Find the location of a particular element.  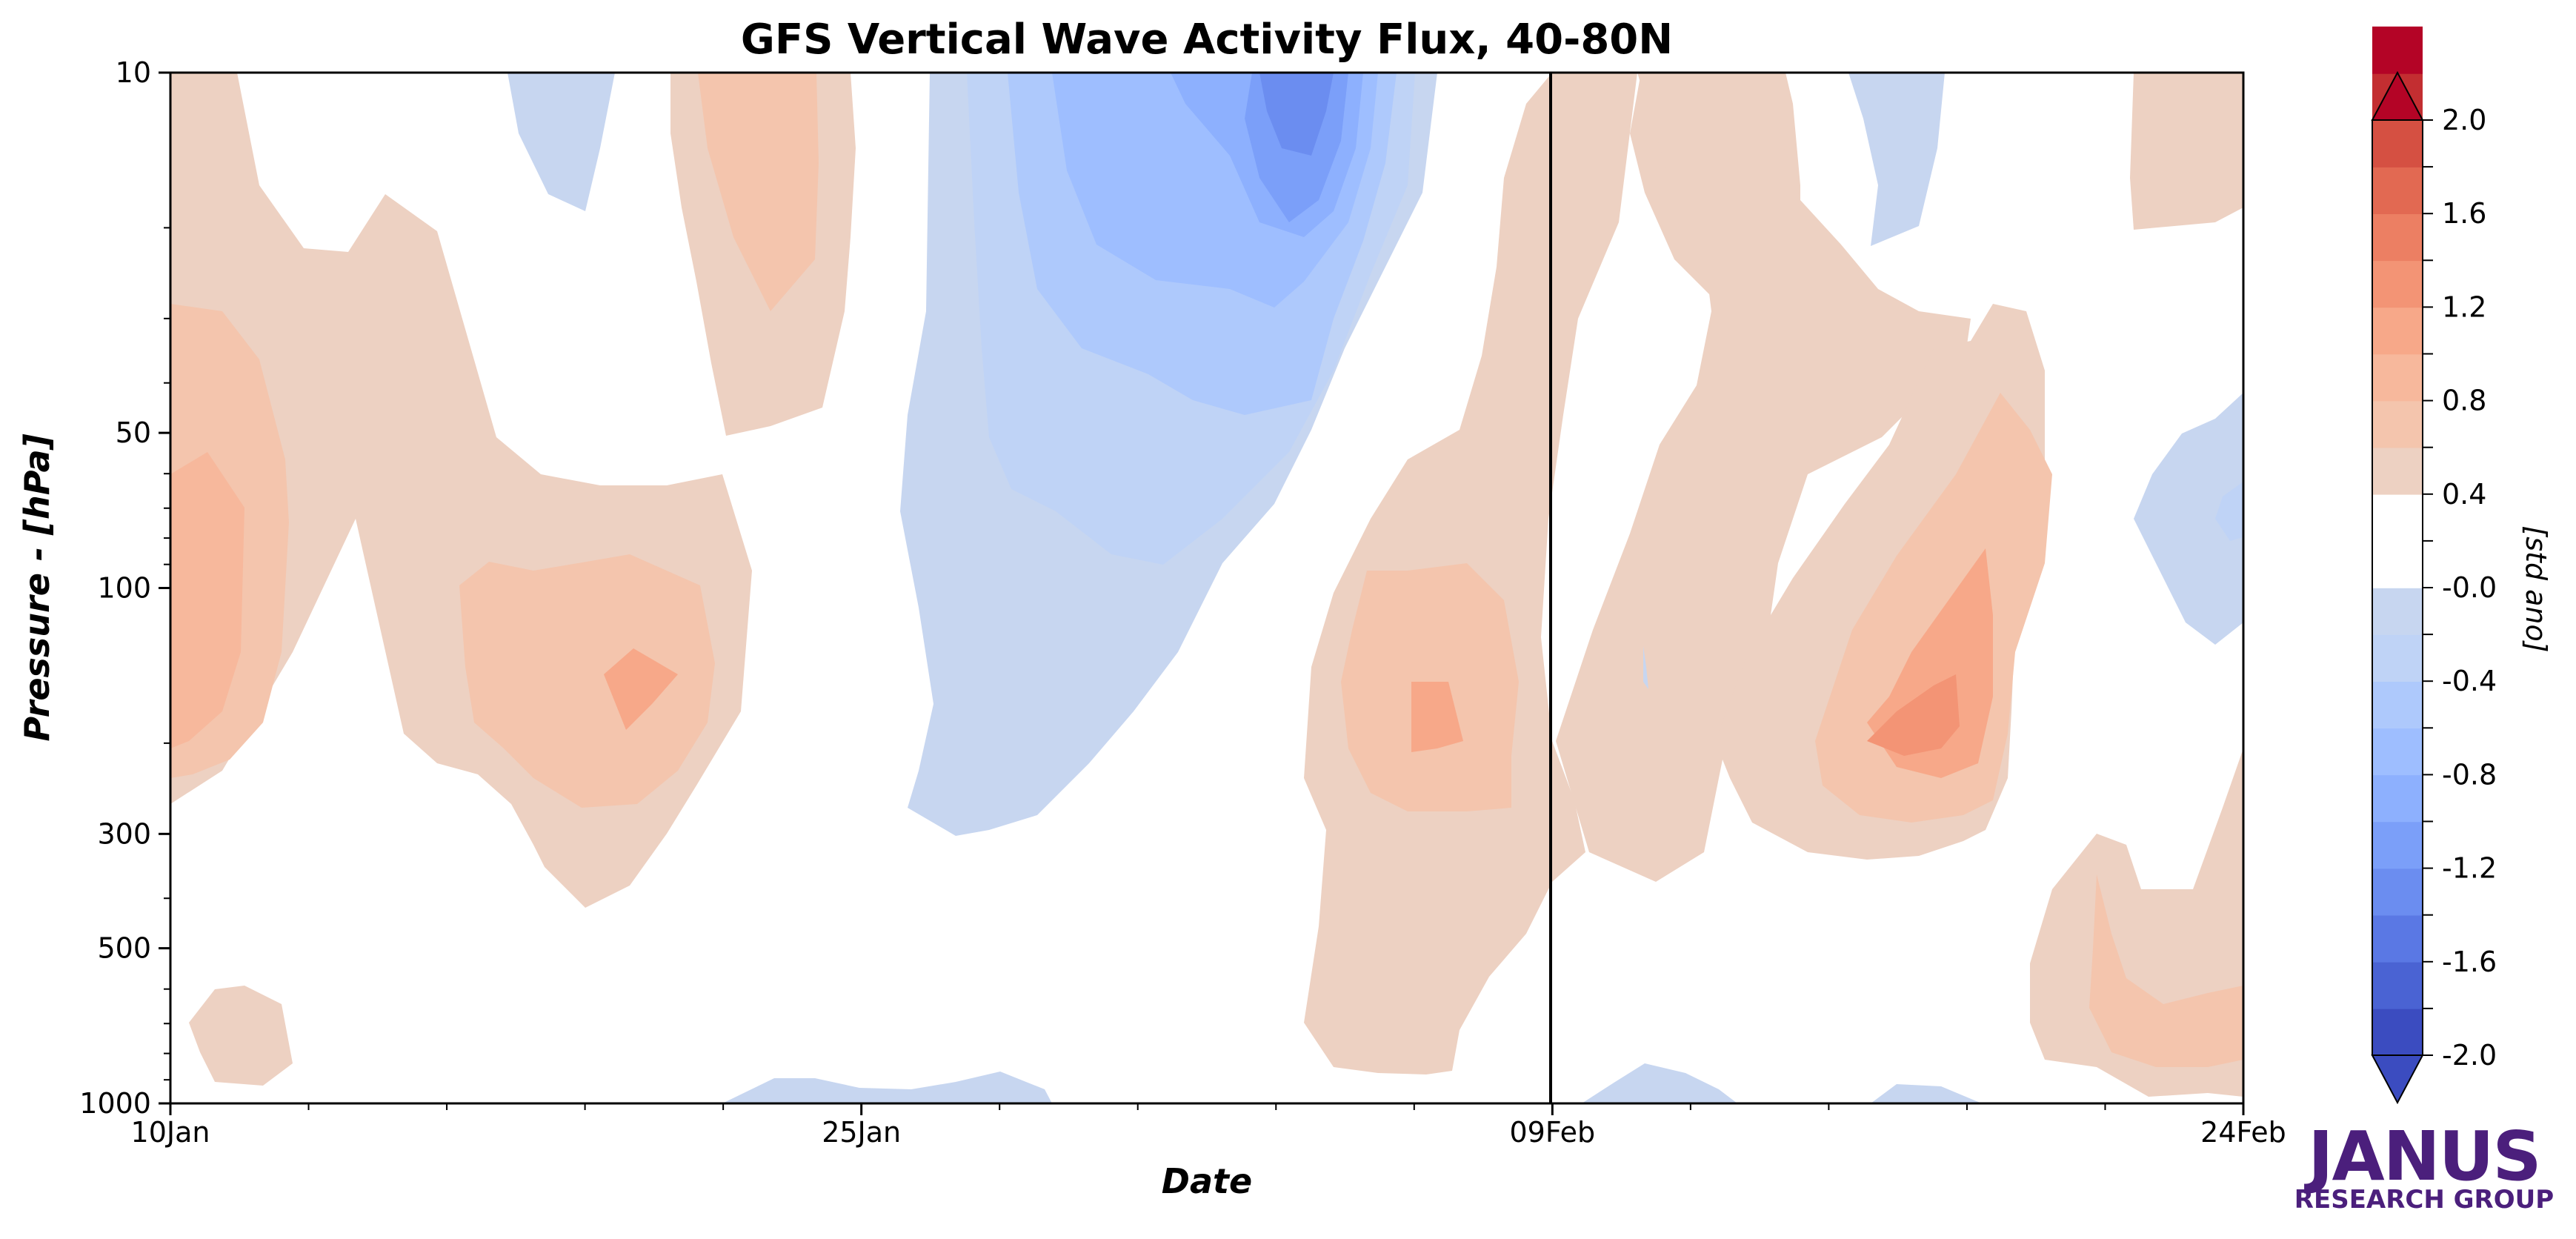

contour-pos-west-0.8 is located at coordinates (207, 600).